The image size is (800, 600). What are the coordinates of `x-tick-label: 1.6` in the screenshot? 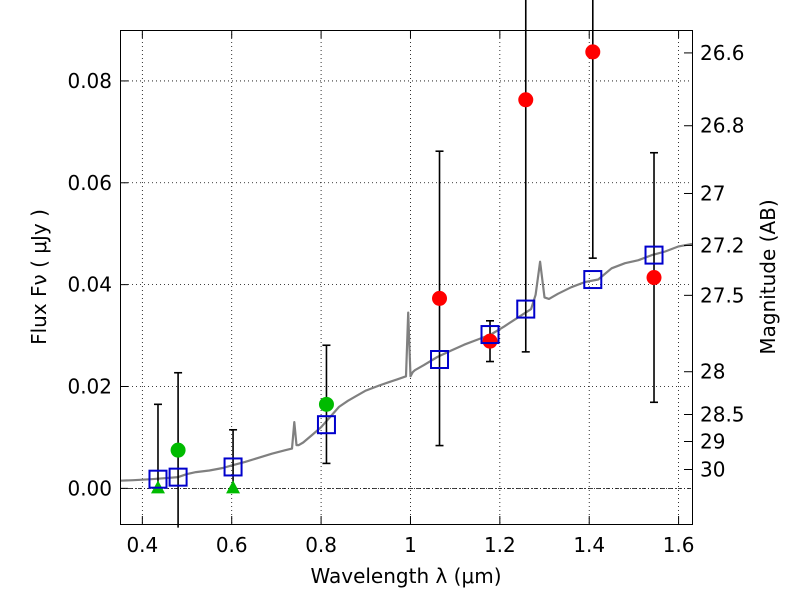 It's located at (679, 545).